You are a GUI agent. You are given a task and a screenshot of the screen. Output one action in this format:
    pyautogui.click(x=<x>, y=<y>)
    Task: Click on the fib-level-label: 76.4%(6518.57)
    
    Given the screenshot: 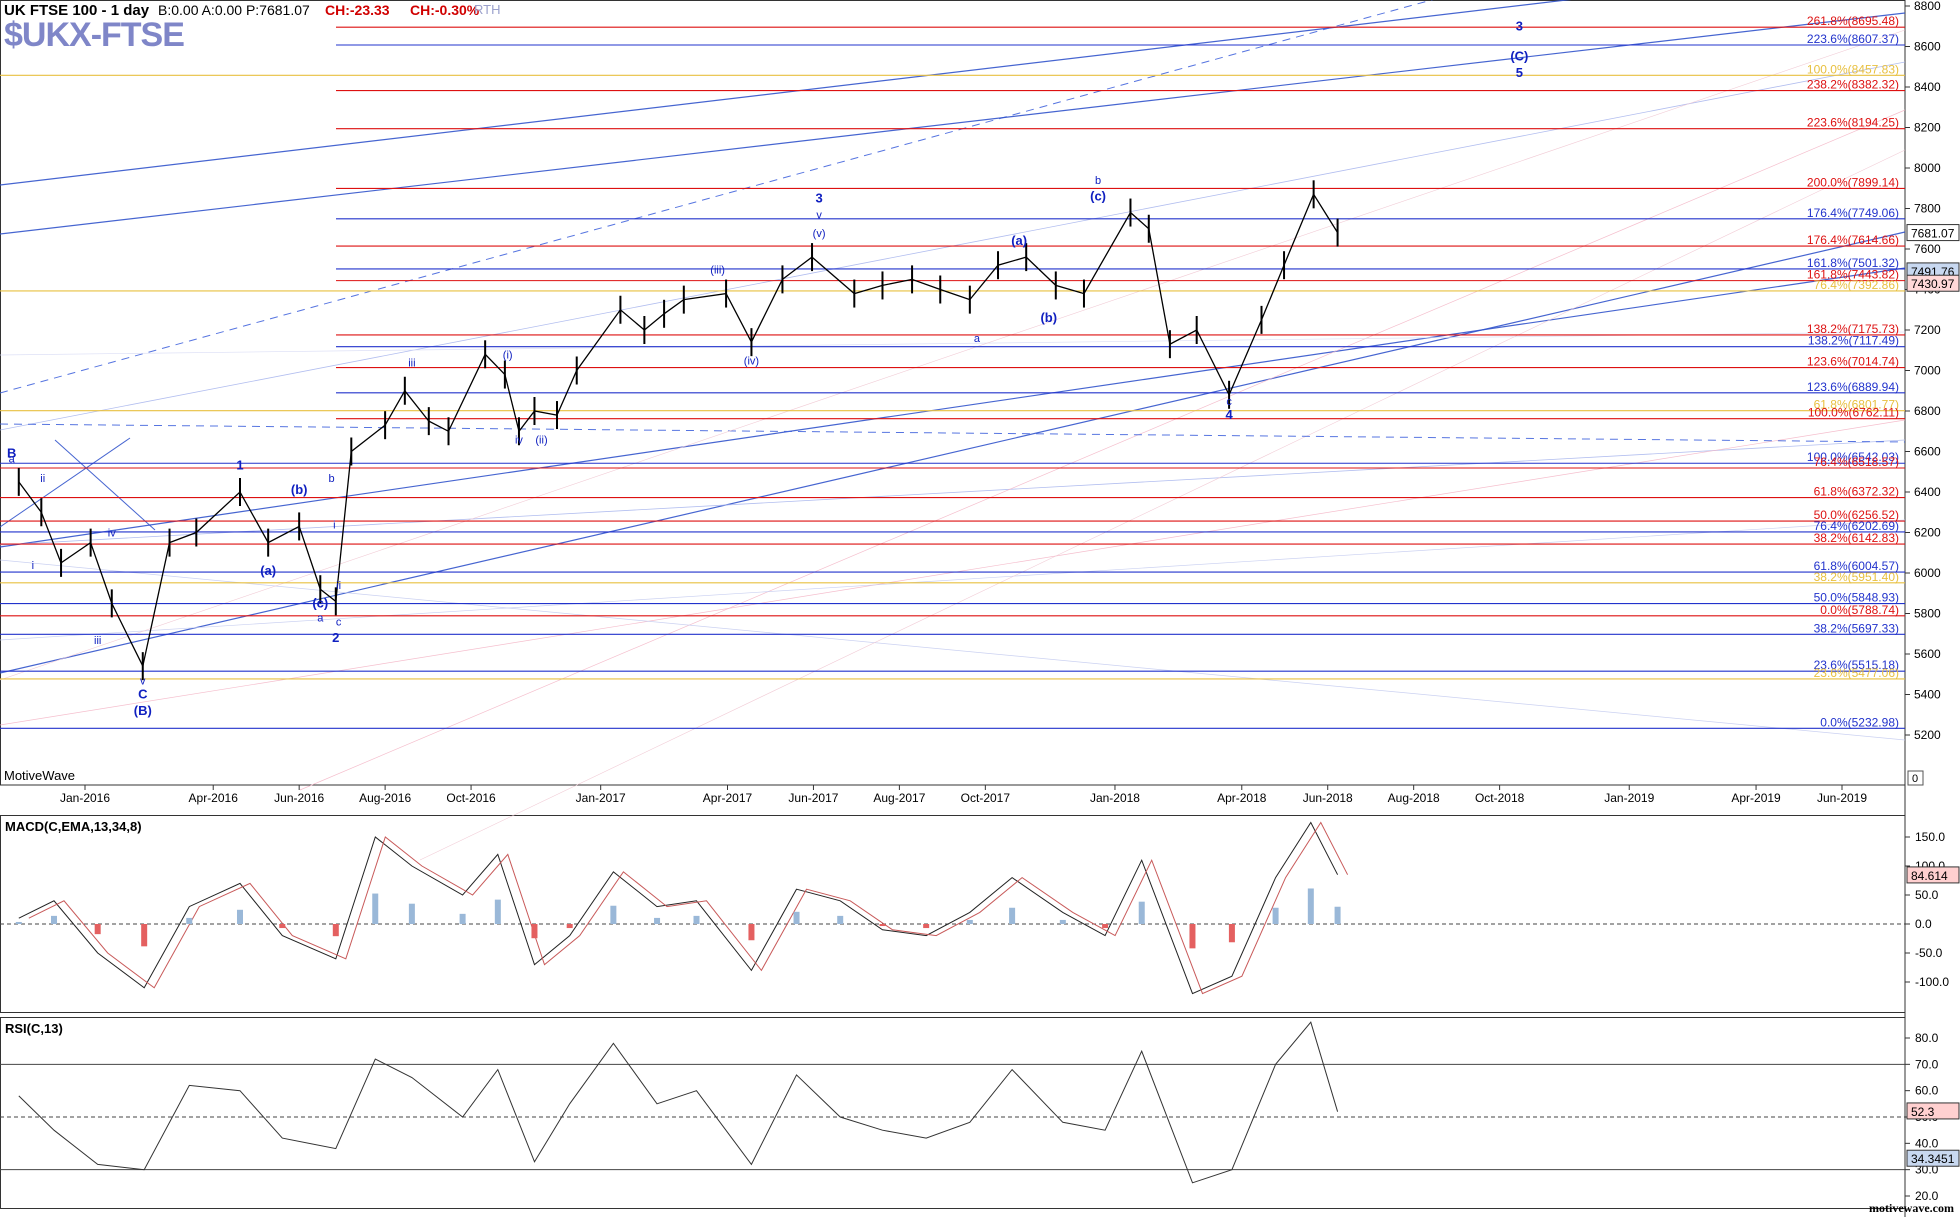 What is the action you would take?
    pyautogui.click(x=1856, y=462)
    